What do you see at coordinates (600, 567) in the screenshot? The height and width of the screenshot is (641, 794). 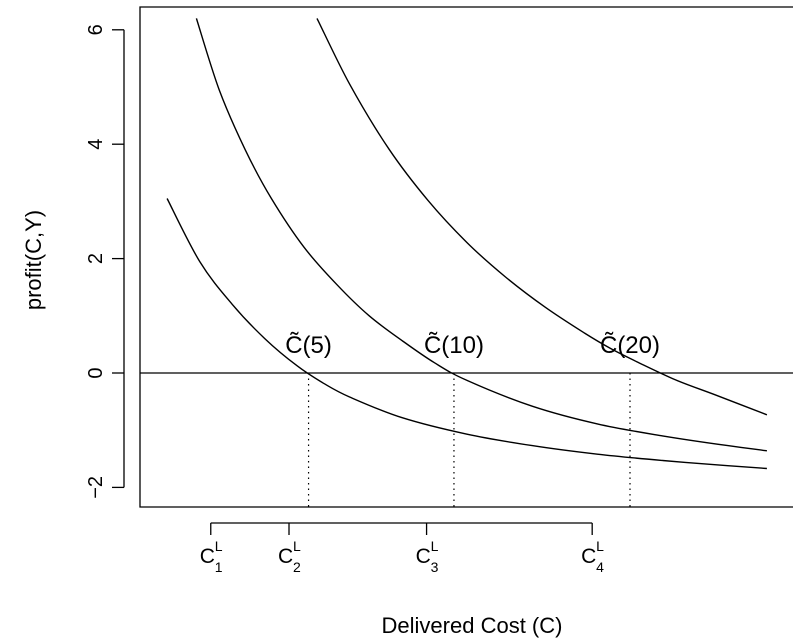 I see `x-tick-label-sub-3: 4` at bounding box center [600, 567].